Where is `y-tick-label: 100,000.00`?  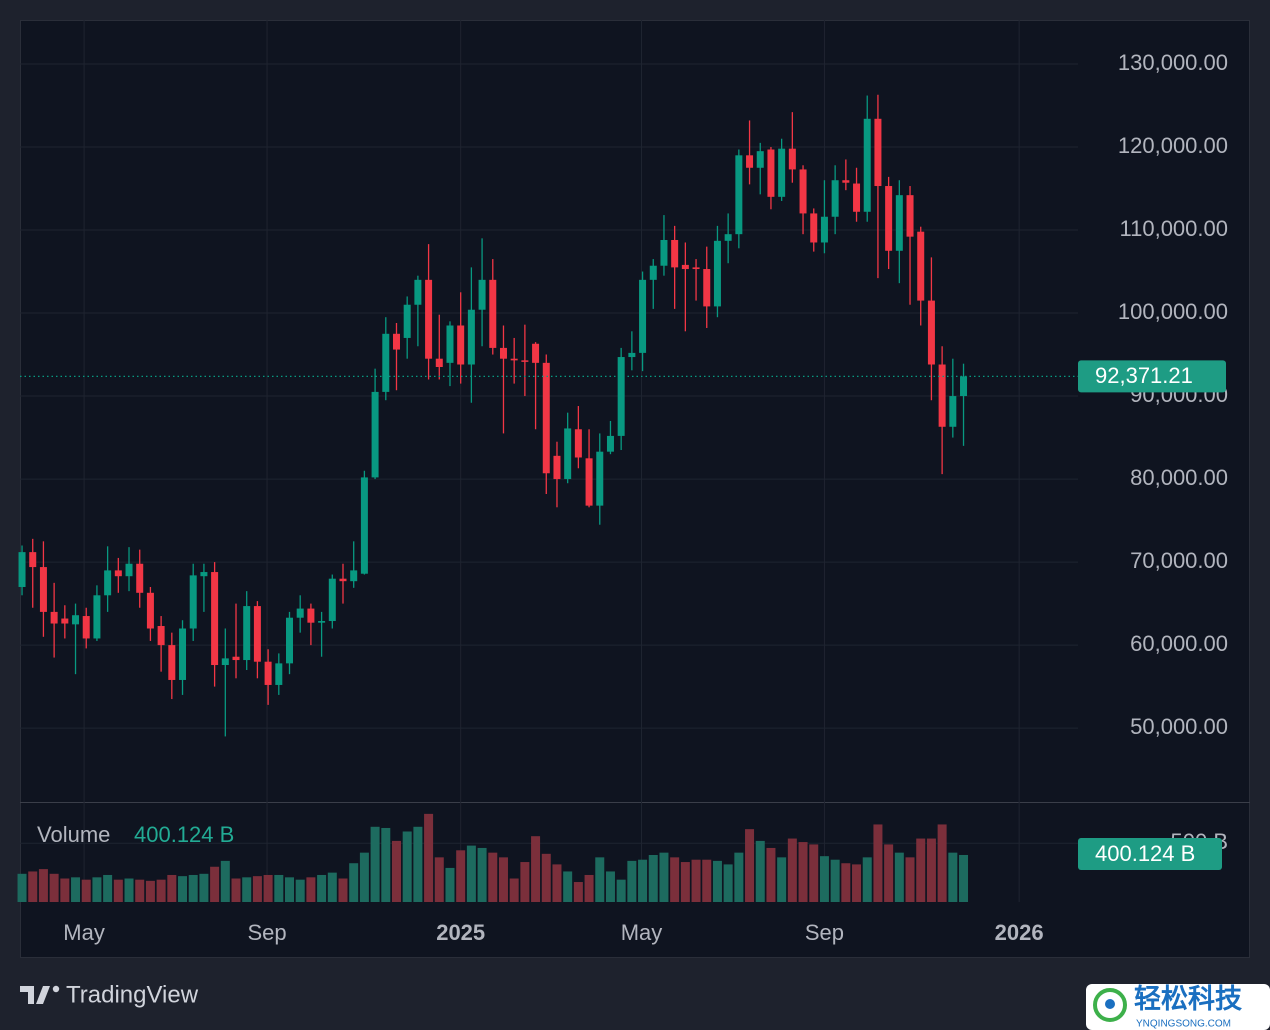 y-tick-label: 100,000.00 is located at coordinates (1173, 311).